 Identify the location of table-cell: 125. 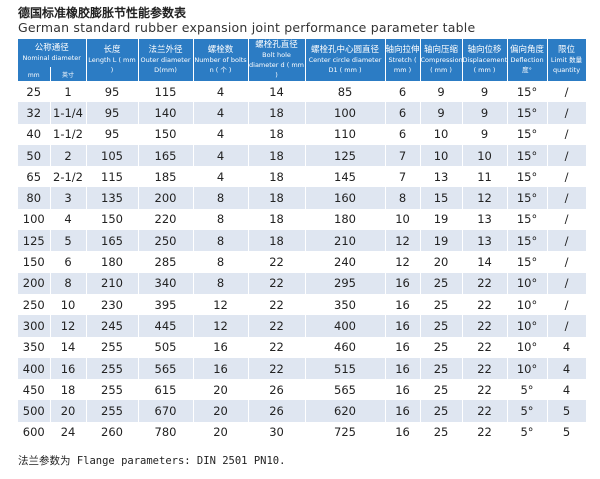
(34, 241).